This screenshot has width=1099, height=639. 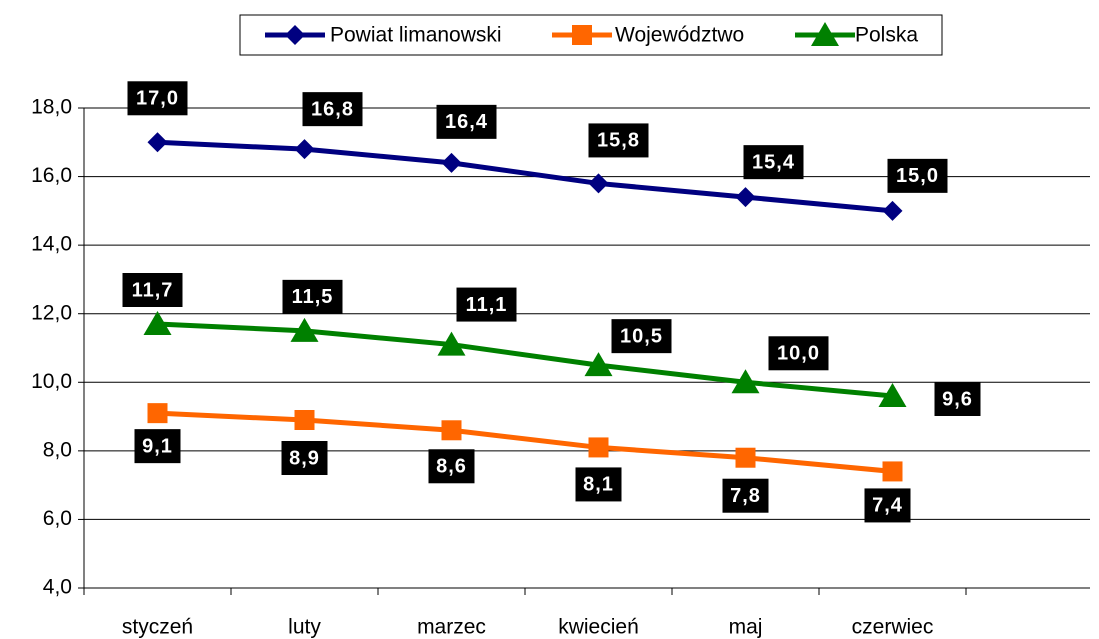 I want to click on value-label: 7,8, so click(x=745, y=496).